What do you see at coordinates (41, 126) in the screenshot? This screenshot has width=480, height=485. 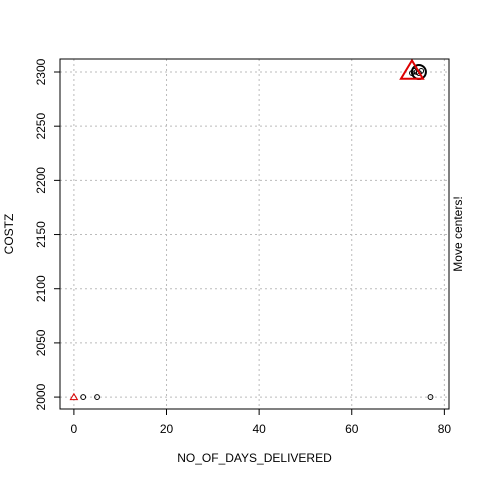 I see `y-tick-label: 2250` at bounding box center [41, 126].